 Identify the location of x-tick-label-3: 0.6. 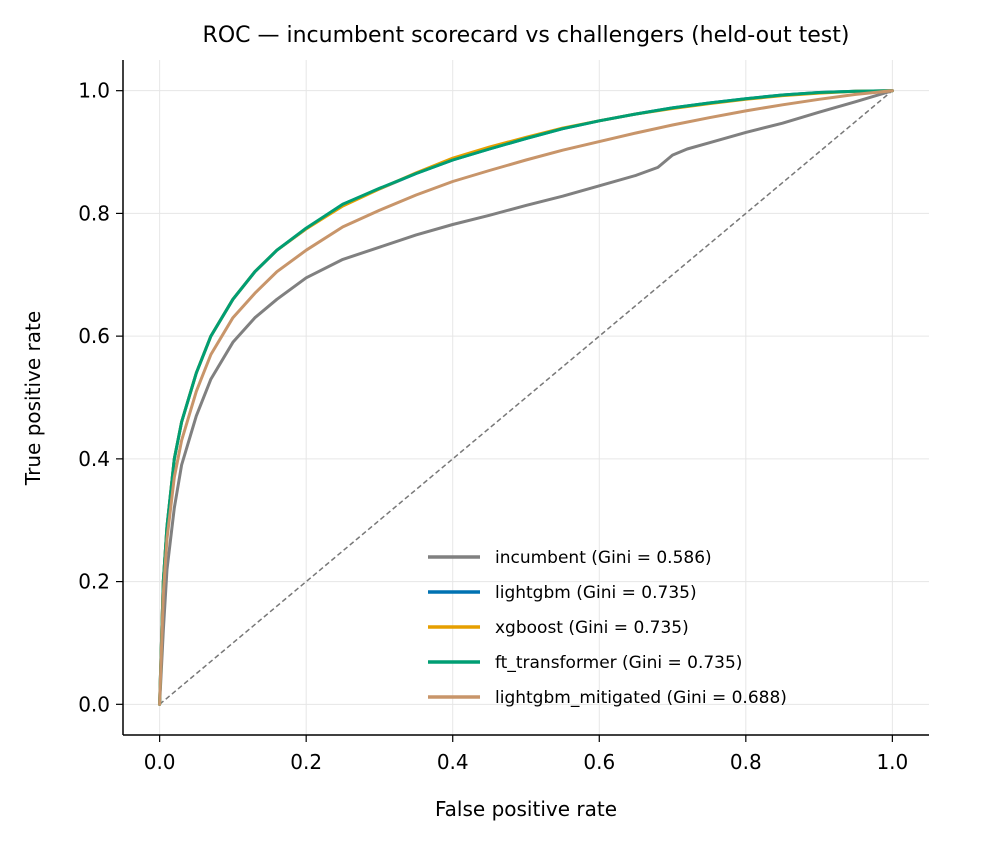
(599, 762).